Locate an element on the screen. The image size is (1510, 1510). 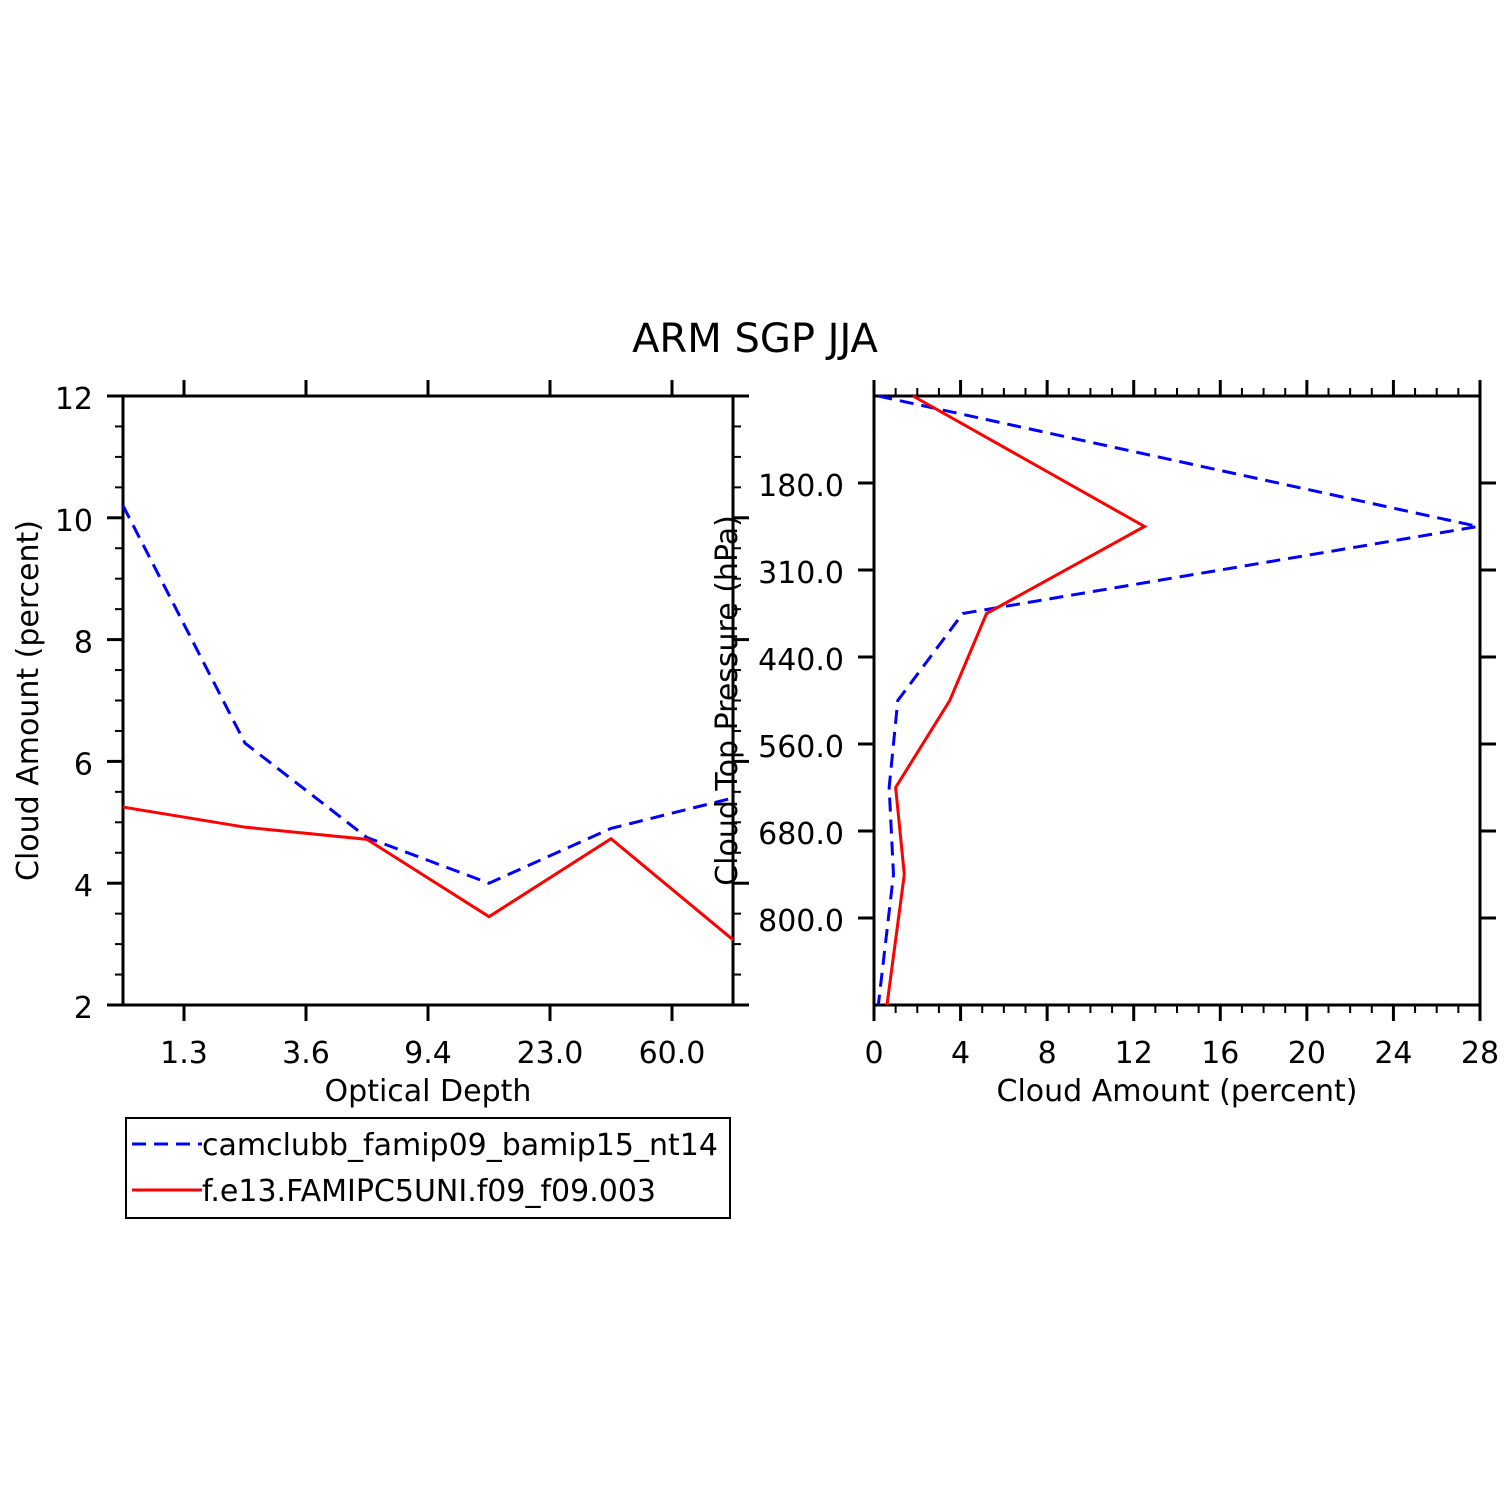
x-tick-label: 23.0 is located at coordinates (550, 1053).